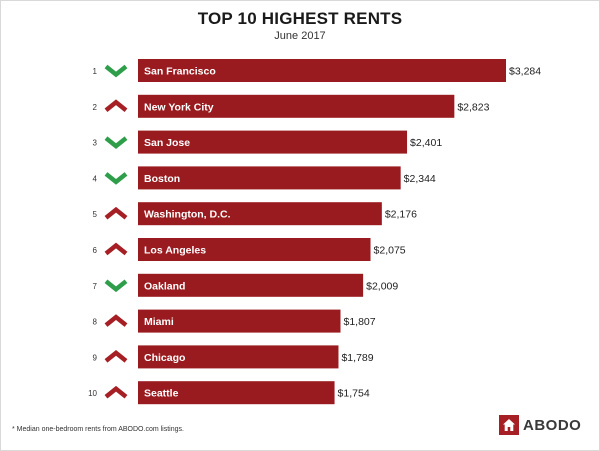 This screenshot has height=451, width=600. Describe the element at coordinates (92, 393) in the screenshot. I see `rank-label: 10` at that location.